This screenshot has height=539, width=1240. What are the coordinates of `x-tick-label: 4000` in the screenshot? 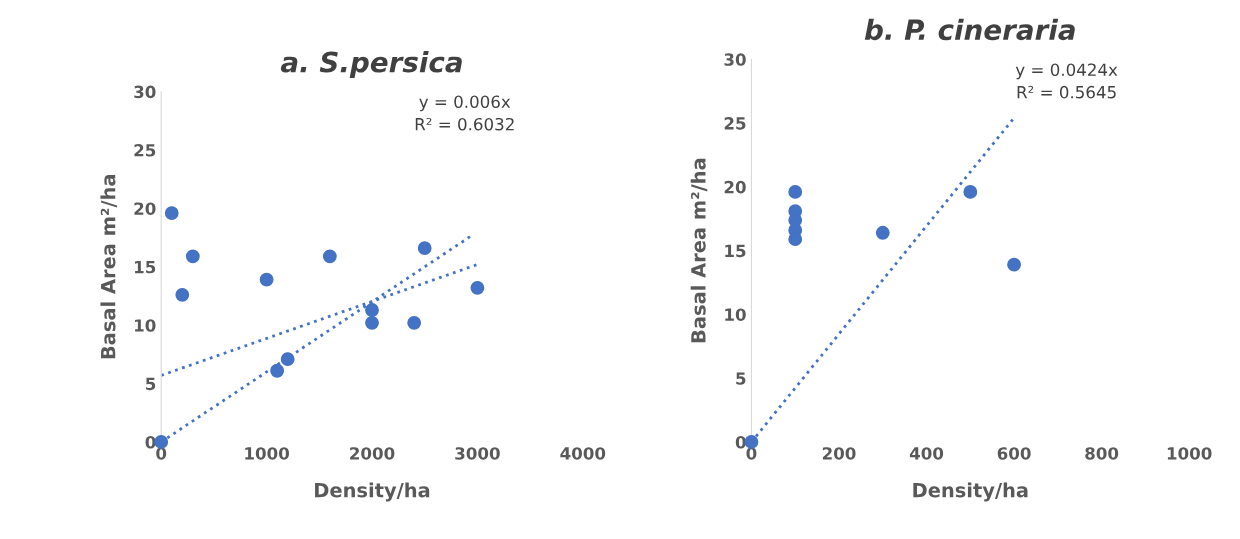 It's located at (583, 453).